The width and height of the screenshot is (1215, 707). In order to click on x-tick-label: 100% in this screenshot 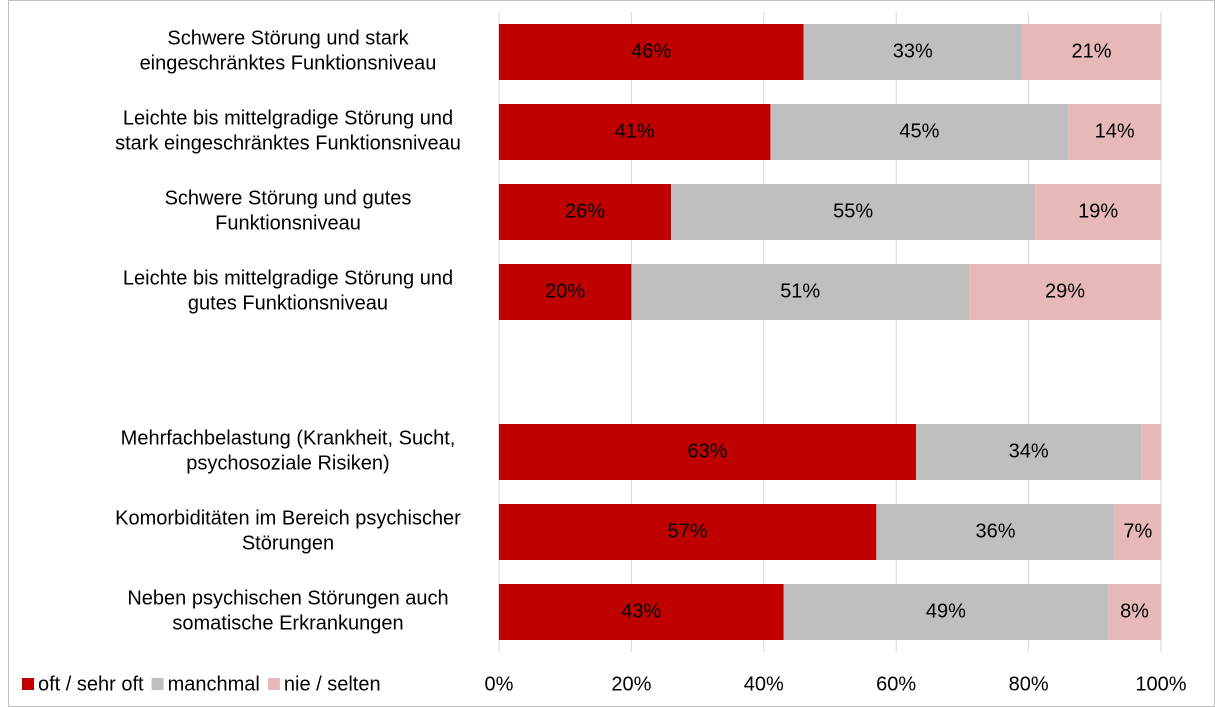, I will do `click(1160, 684)`.